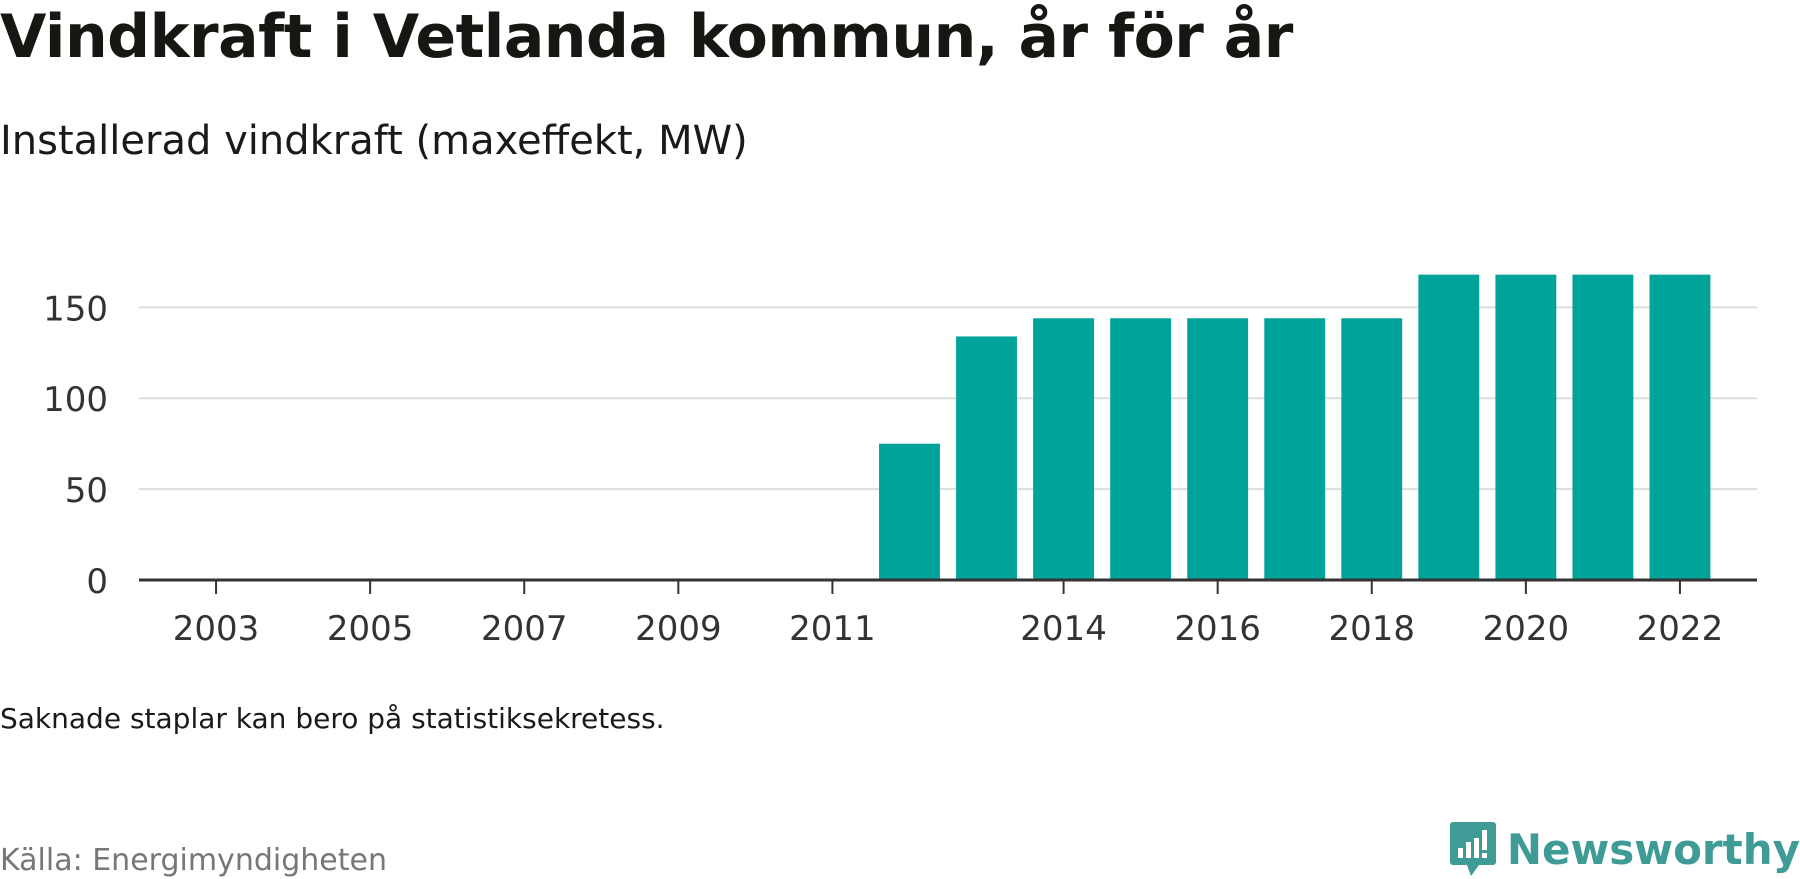 The width and height of the screenshot is (1800, 879). What do you see at coordinates (1603, 427) in the screenshot?
I see `bar-2021` at bounding box center [1603, 427].